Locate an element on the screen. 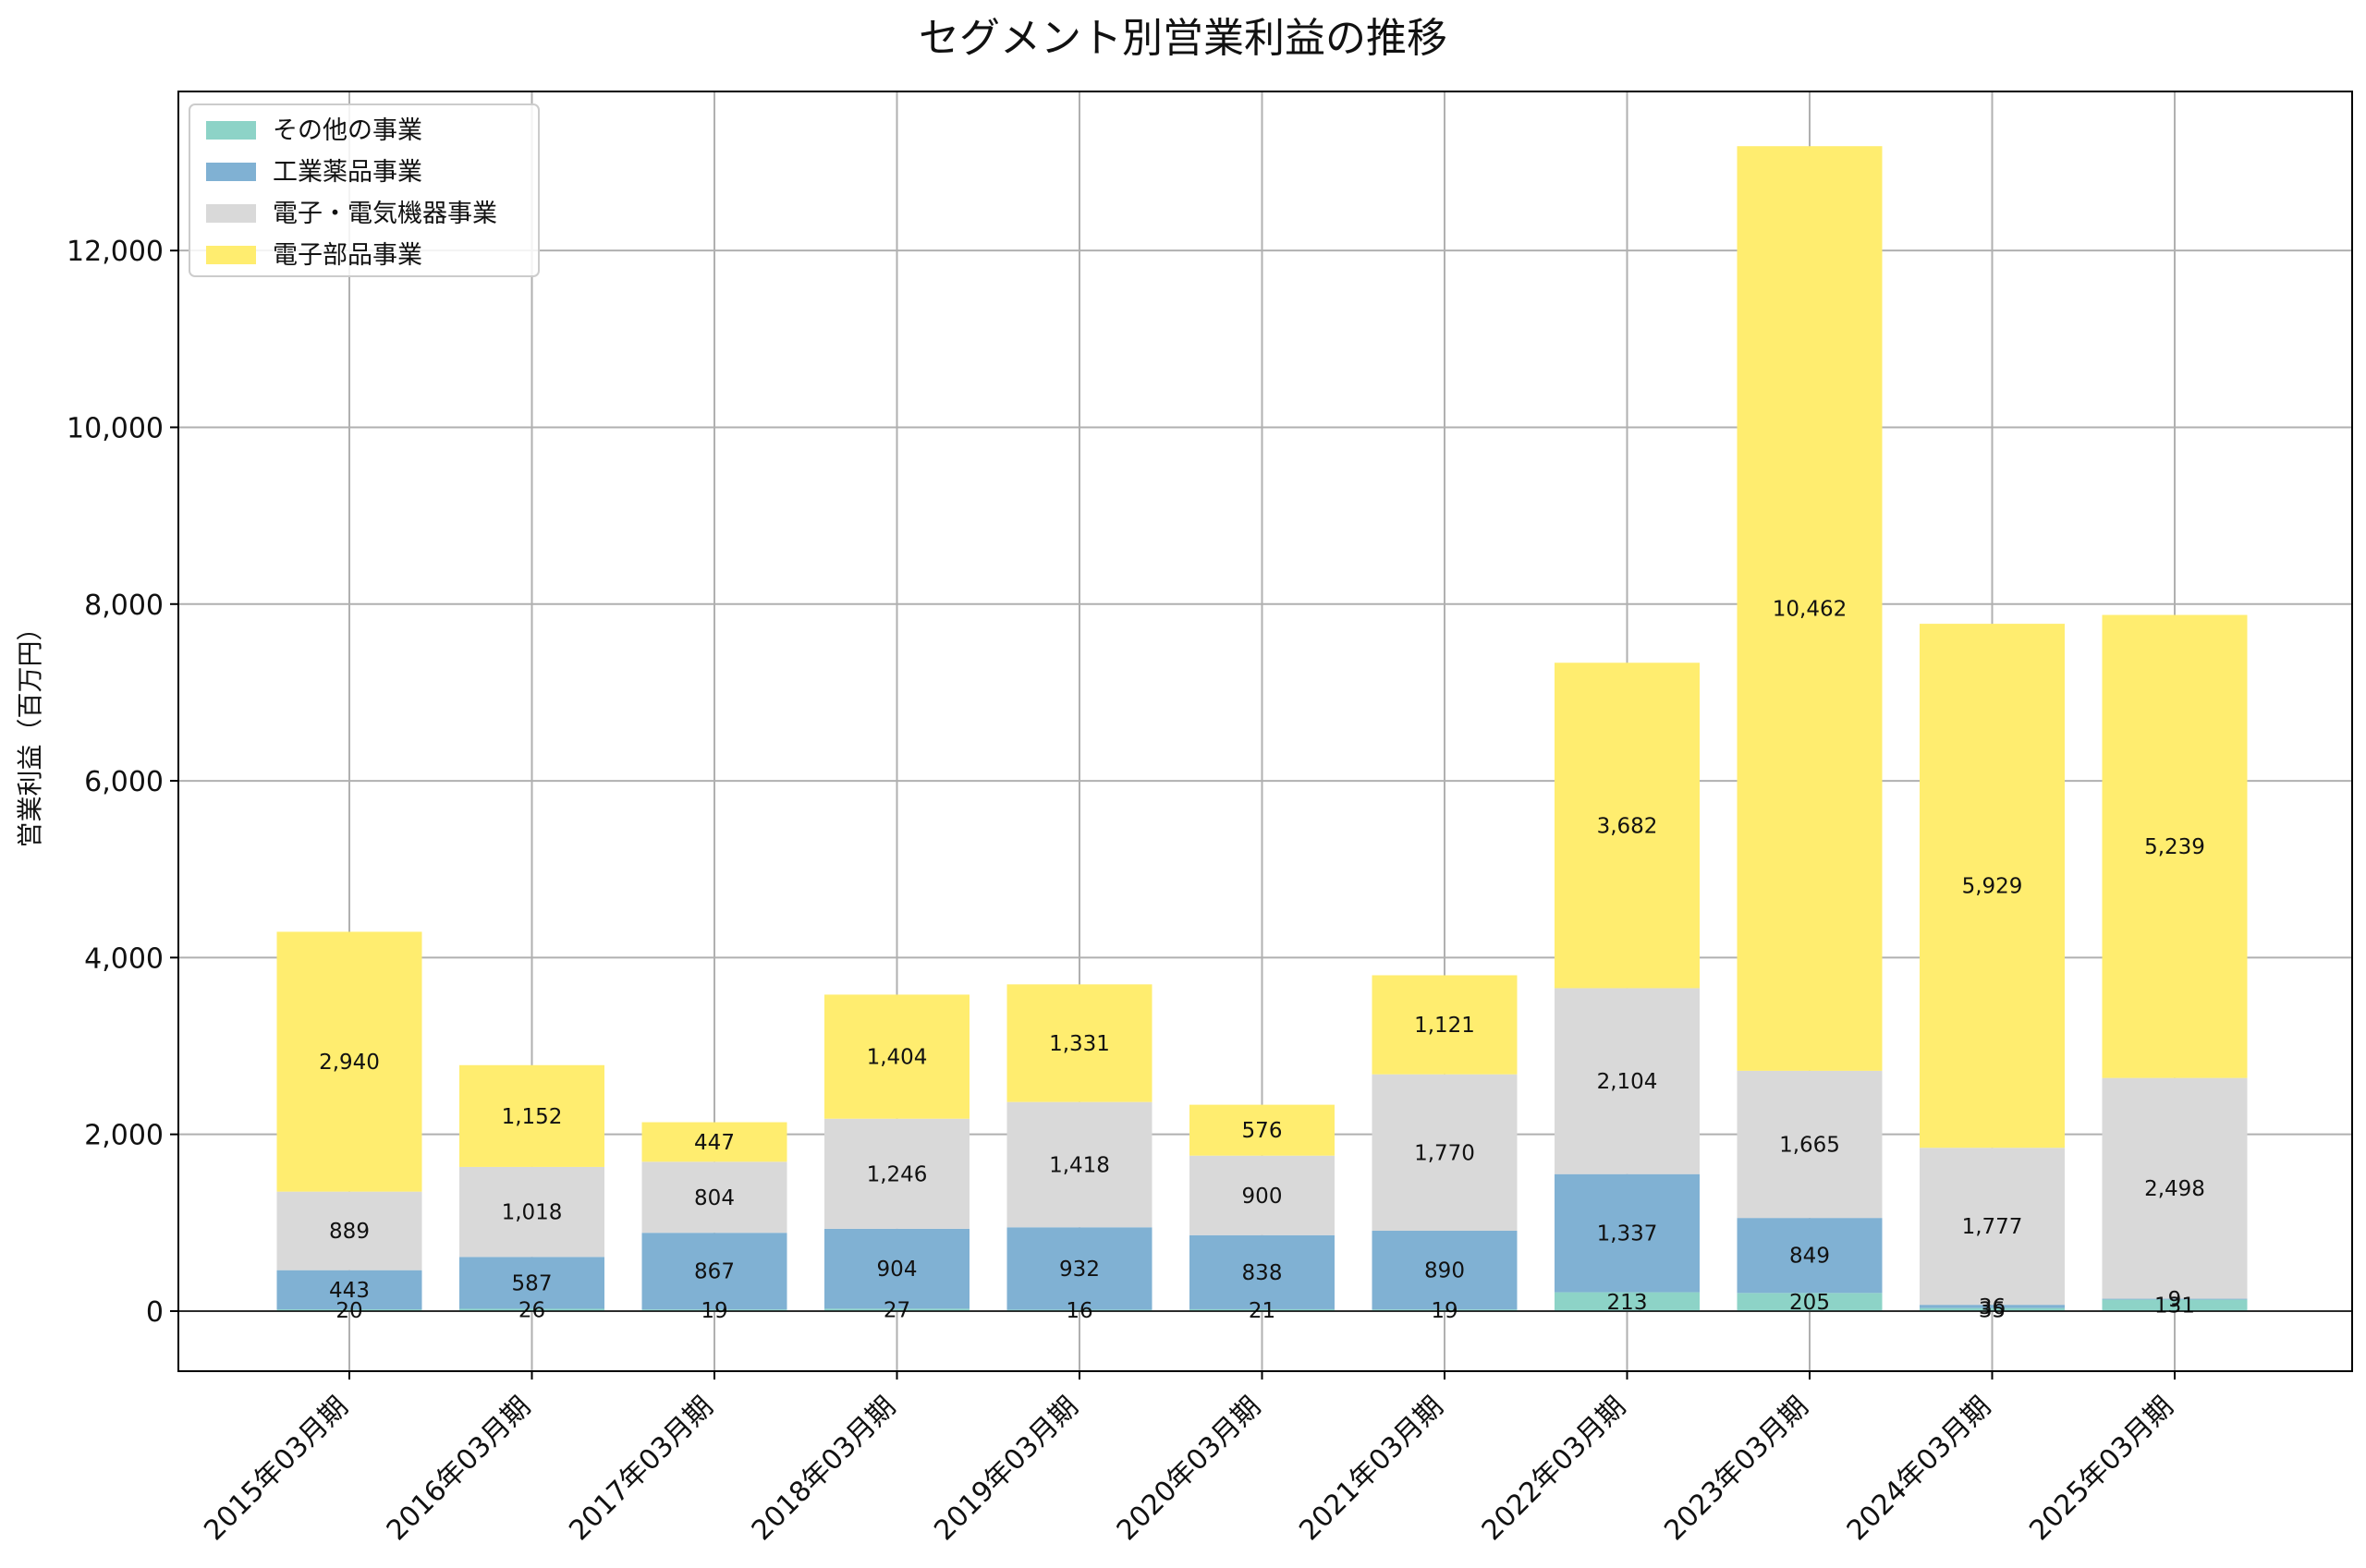 The height and width of the screenshot is (1568, 2366). data-label: 5,239 is located at coordinates (2174, 847).